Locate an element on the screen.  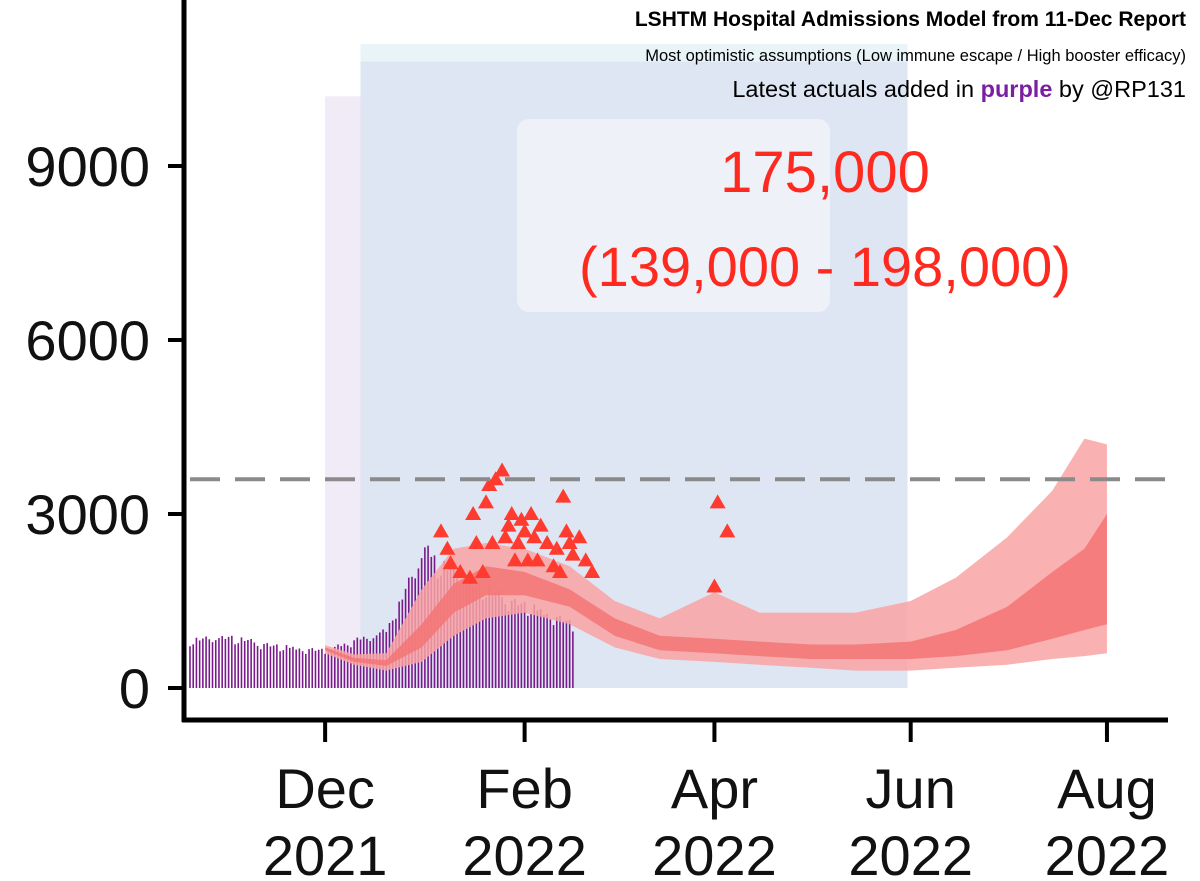
annotation-range: (139,000 - 198,000) is located at coordinates (825, 266).